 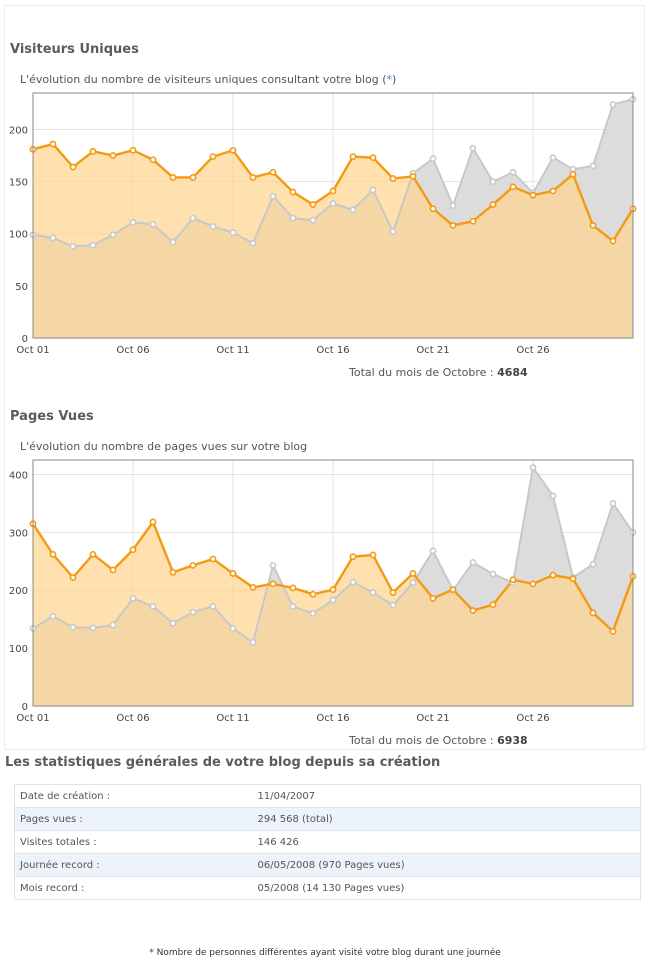 I want to click on visitors-total-value: 4684, so click(x=512, y=372).